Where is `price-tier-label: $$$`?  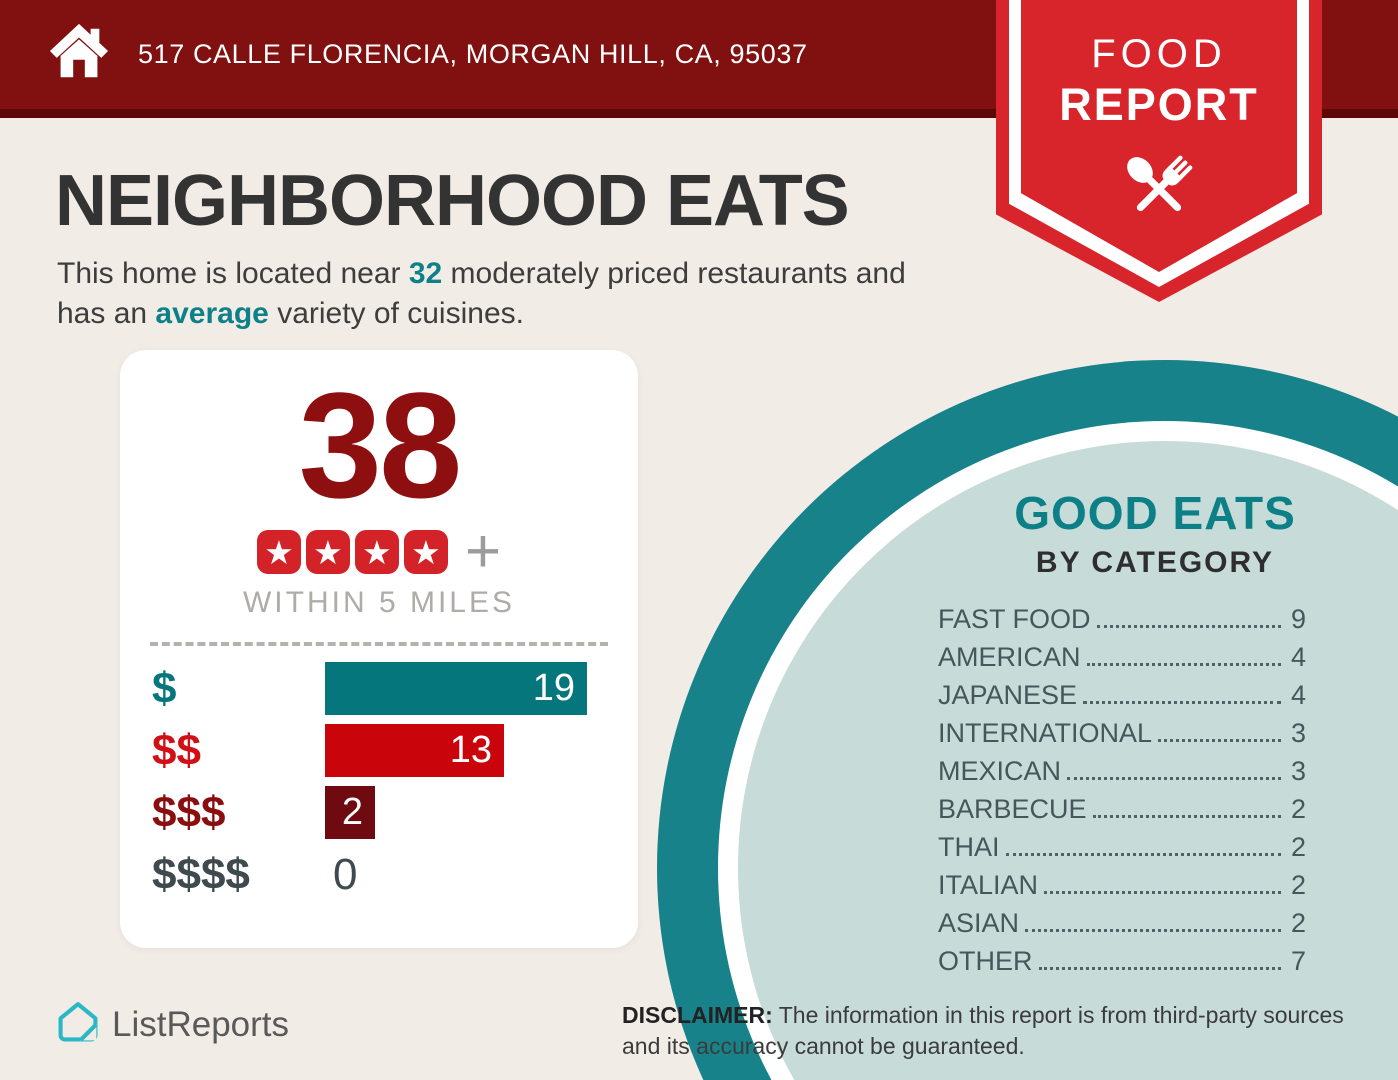 price-tier-label: $$$ is located at coordinates (189, 812).